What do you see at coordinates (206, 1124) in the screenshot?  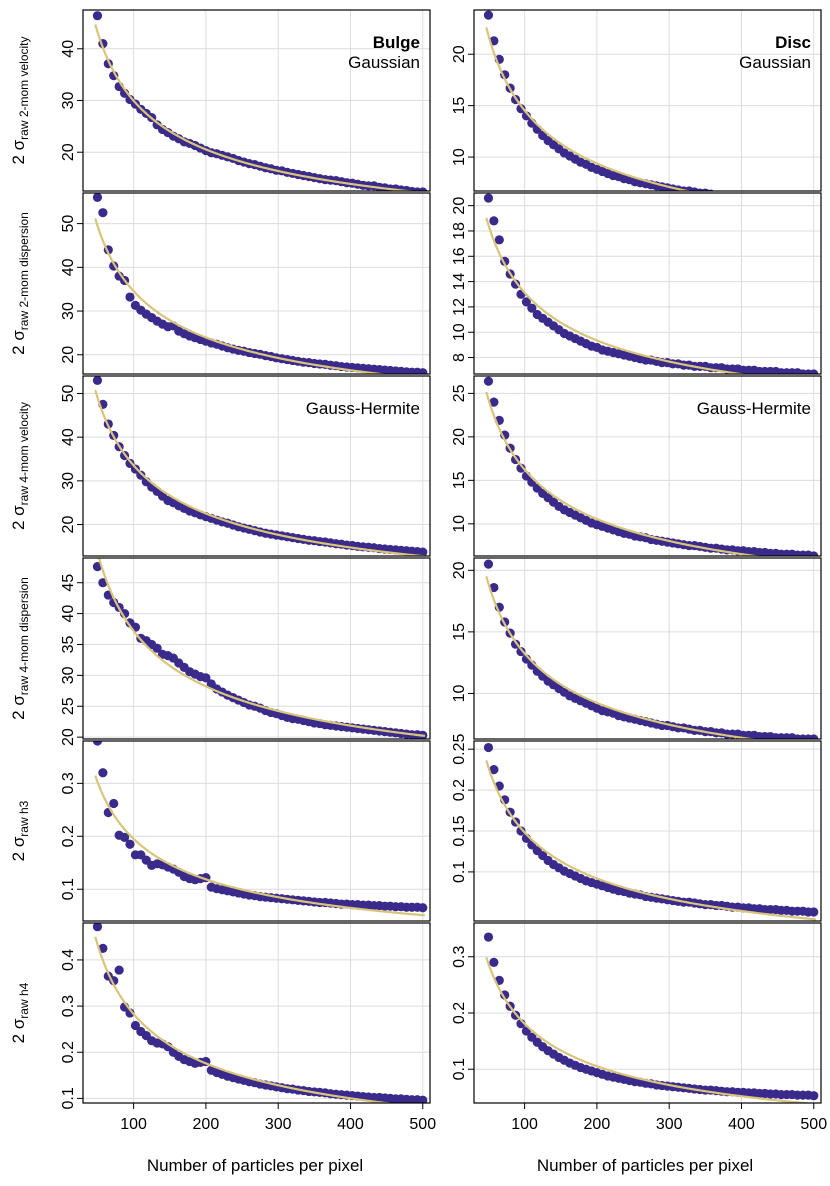 I see `x-tick-label: 200` at bounding box center [206, 1124].